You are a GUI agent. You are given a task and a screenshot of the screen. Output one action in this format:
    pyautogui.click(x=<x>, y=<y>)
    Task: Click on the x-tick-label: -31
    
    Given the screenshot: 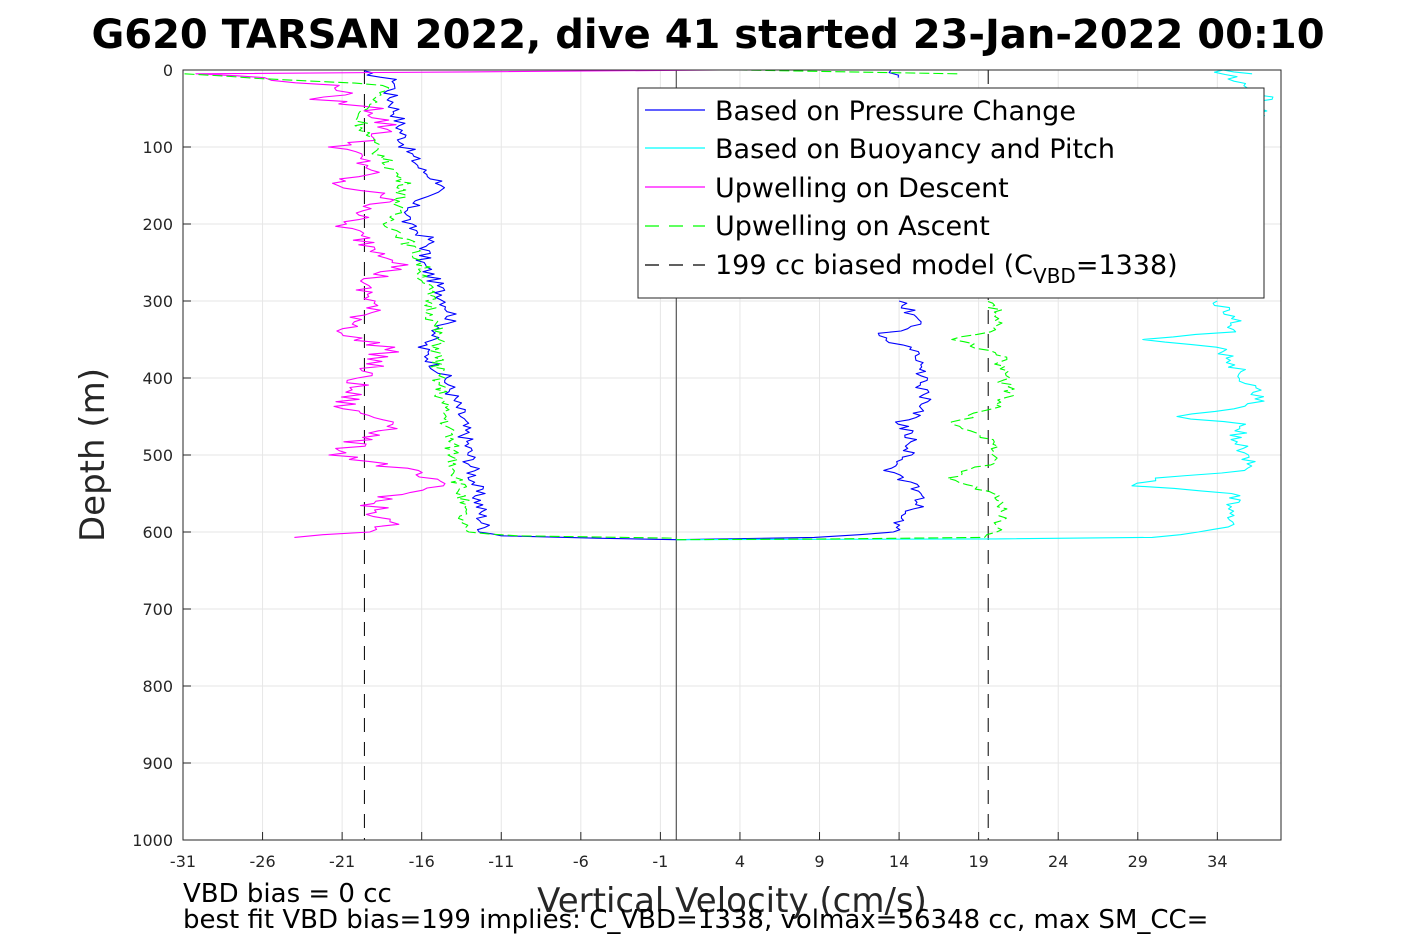 What is the action you would take?
    pyautogui.click(x=183, y=861)
    